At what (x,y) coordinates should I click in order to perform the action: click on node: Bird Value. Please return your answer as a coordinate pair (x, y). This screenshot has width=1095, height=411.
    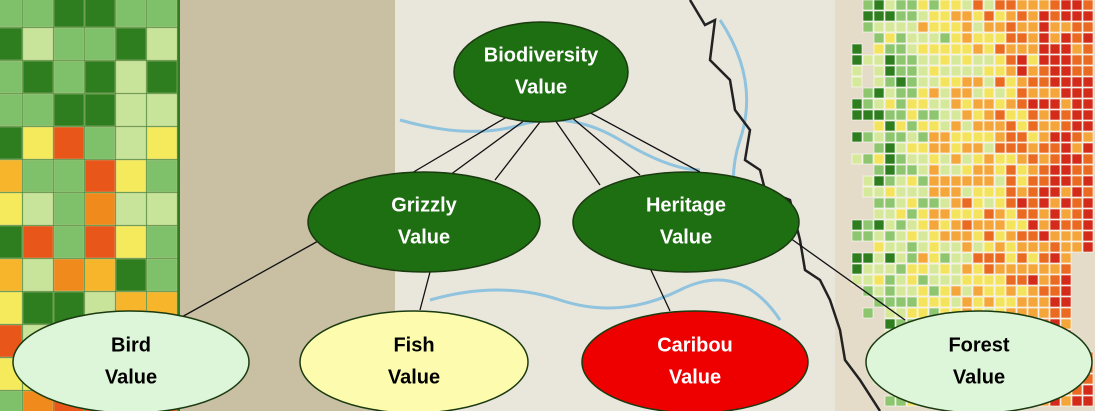
    Looking at the image, I should click on (131, 360).